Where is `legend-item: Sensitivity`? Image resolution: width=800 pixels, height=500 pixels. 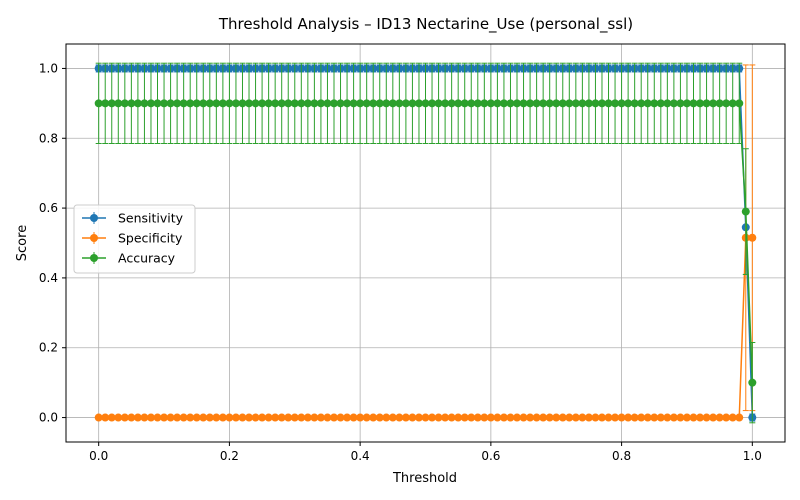 legend-item: Sensitivity is located at coordinates (133, 218).